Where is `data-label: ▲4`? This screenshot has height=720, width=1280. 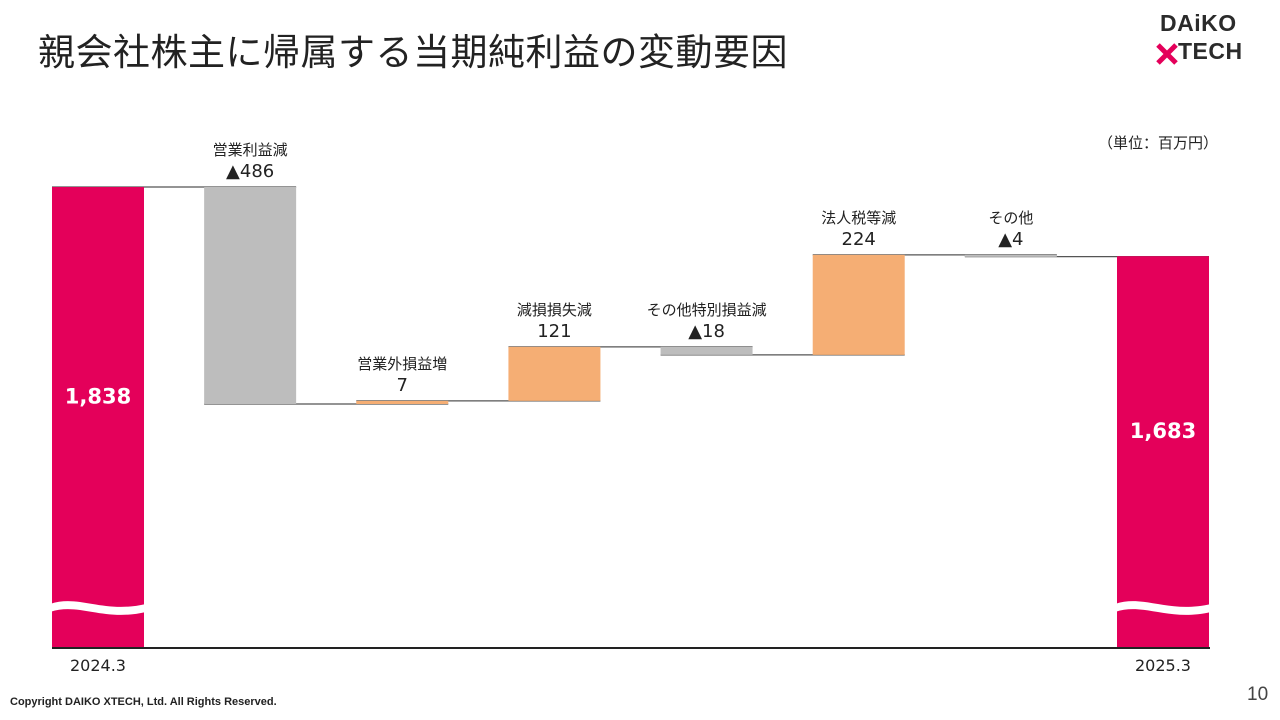
data-label: ▲4 is located at coordinates (1010, 239).